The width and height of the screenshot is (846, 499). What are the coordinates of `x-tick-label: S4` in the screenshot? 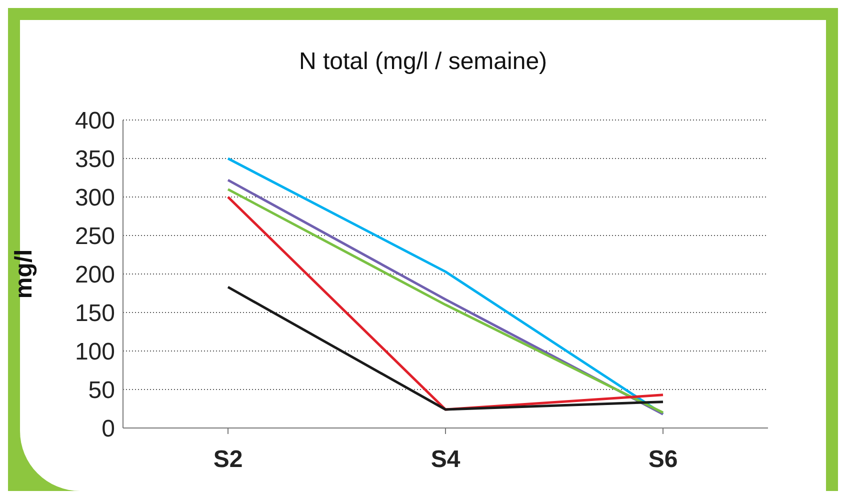 It's located at (445, 460).